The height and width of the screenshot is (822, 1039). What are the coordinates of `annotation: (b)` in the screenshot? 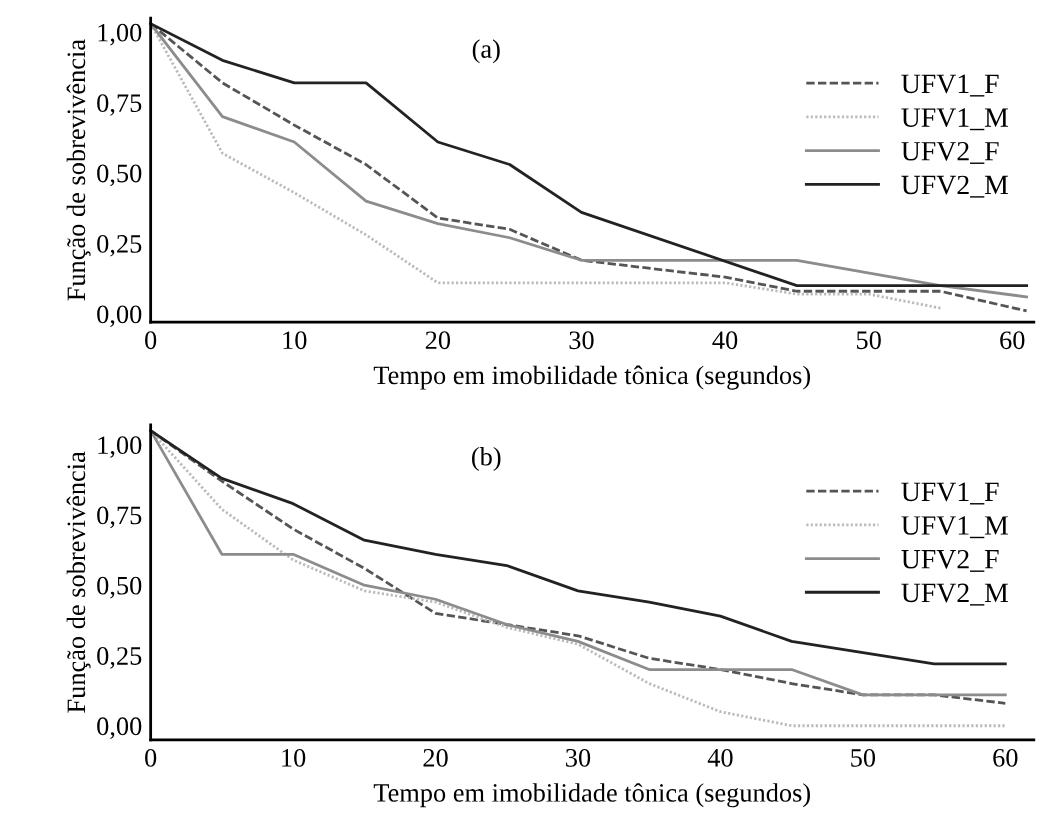 It's located at (486, 459).